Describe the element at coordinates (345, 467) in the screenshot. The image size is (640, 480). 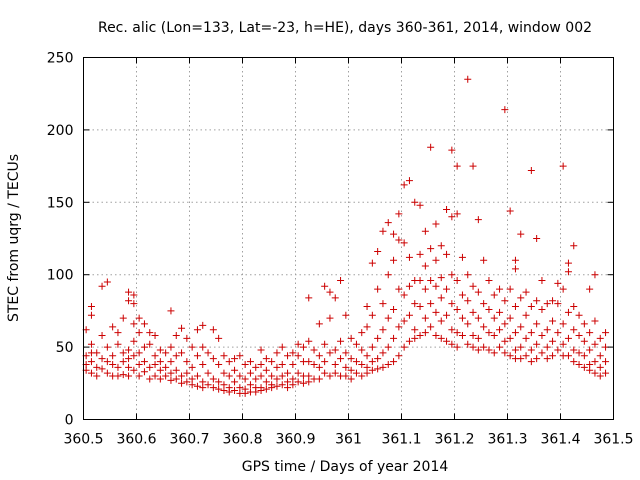
I see `x-axis-label: GPS time / Days of year 2014` at that location.